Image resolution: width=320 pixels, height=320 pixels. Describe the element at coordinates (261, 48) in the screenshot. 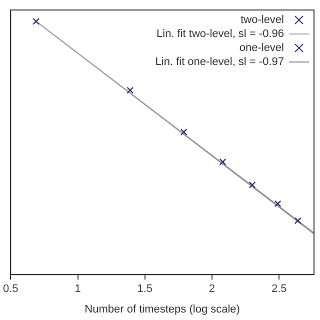

I see `legend-label: one-level` at that location.